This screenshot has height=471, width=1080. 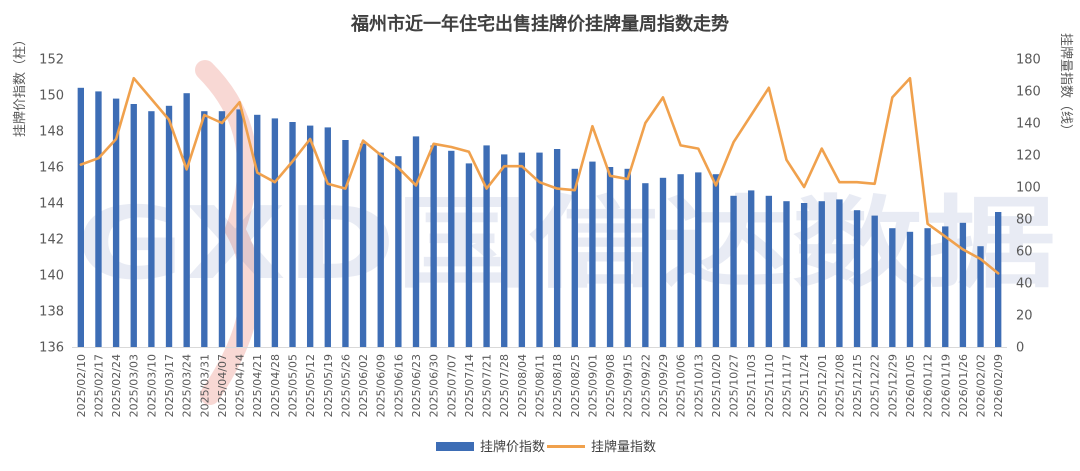 What do you see at coordinates (734, 385) in the screenshot?
I see `x-tick-label: 2025/10/27` at bounding box center [734, 385].